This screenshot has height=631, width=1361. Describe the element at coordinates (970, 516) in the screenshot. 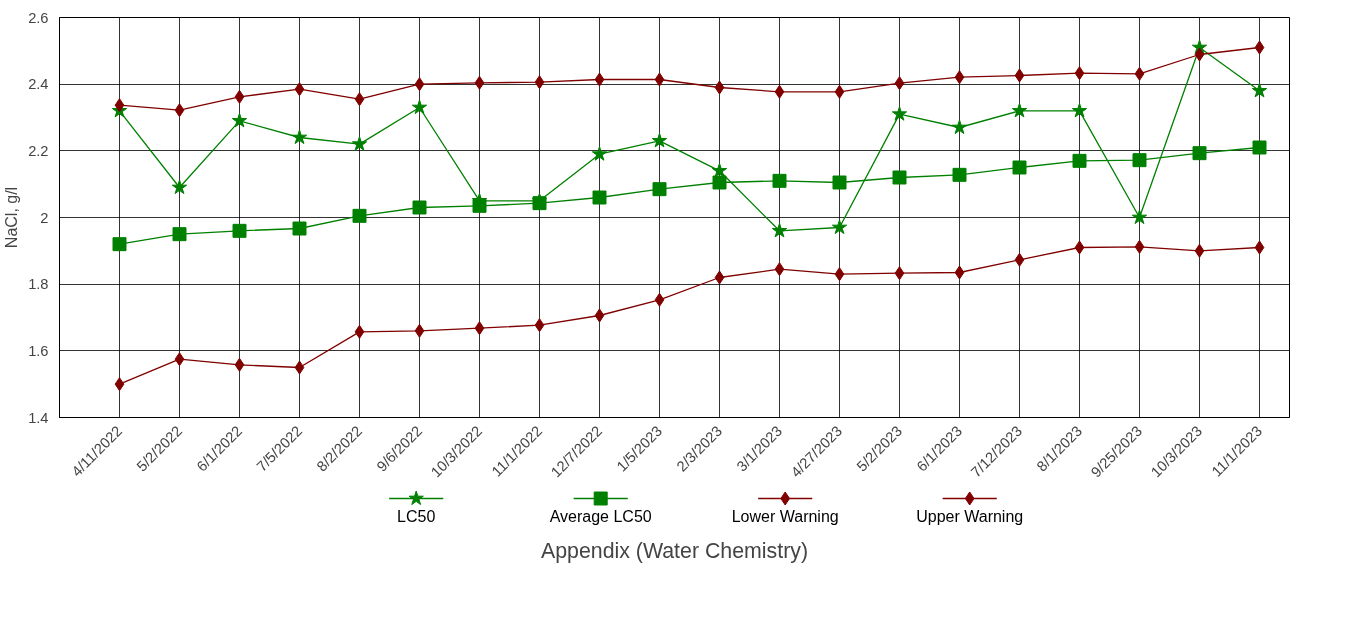

I see `legend-label: Upper Warning` at that location.